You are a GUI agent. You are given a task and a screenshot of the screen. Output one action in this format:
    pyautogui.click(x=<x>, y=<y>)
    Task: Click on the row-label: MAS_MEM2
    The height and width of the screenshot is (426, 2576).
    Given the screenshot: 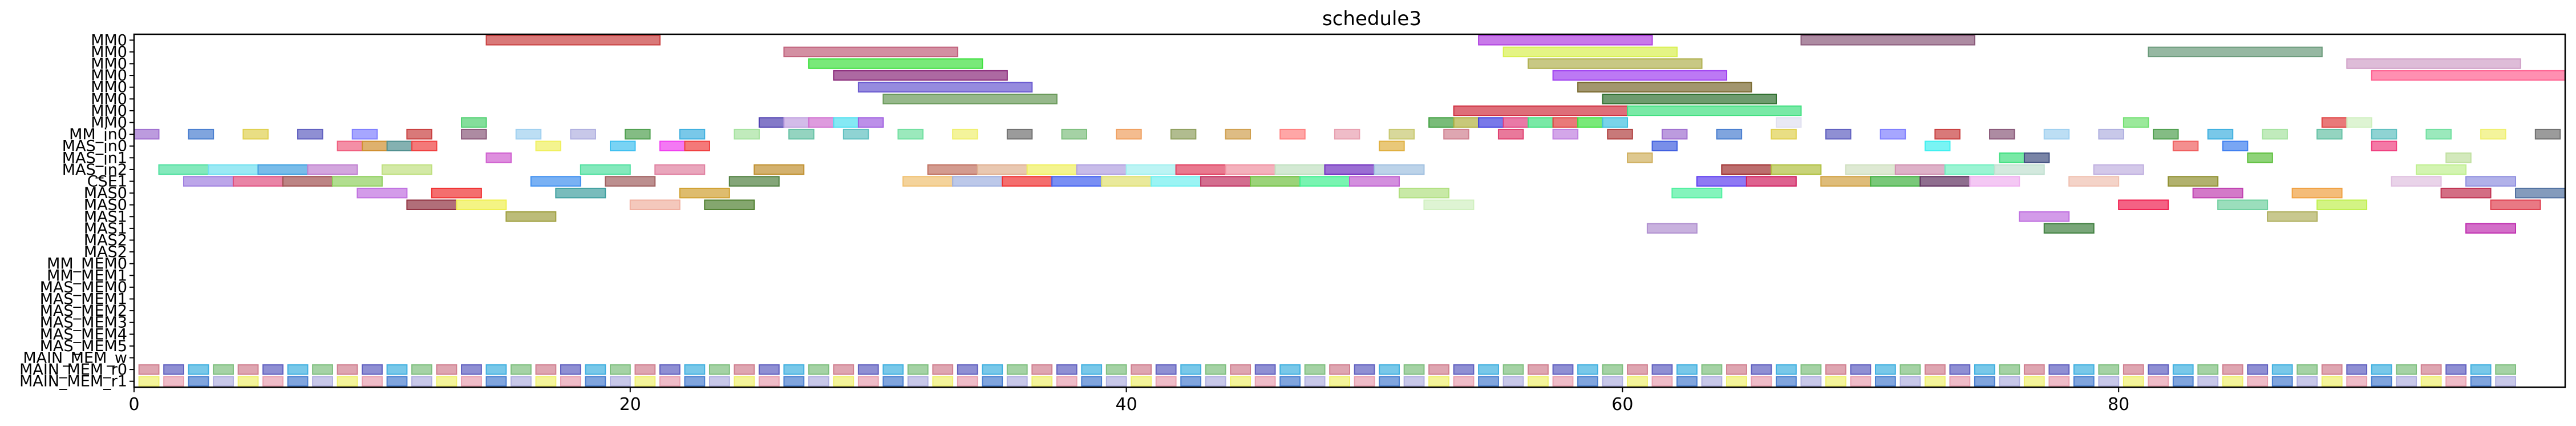 What is the action you would take?
    pyautogui.click(x=83, y=311)
    